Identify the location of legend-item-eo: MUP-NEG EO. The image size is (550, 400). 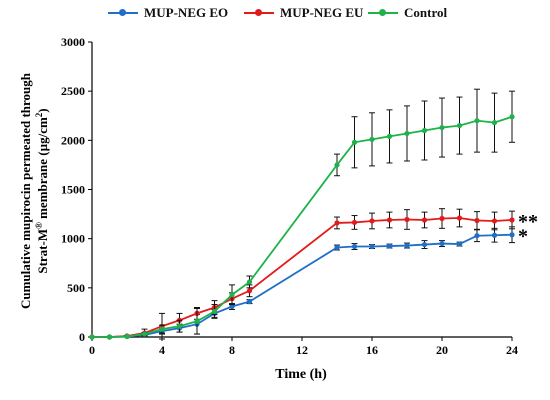
(168, 13).